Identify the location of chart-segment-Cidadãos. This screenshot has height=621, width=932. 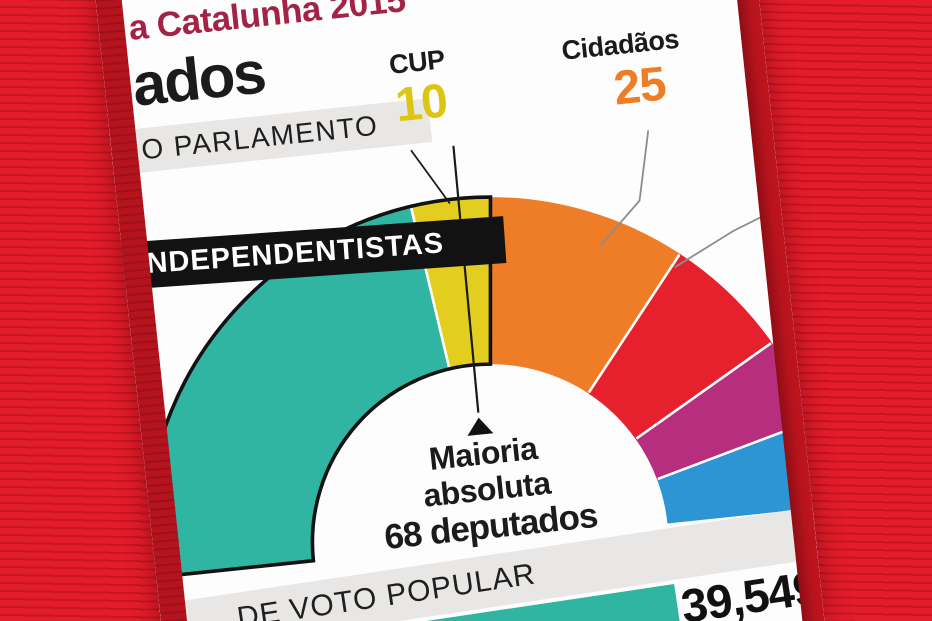
(585, 295).